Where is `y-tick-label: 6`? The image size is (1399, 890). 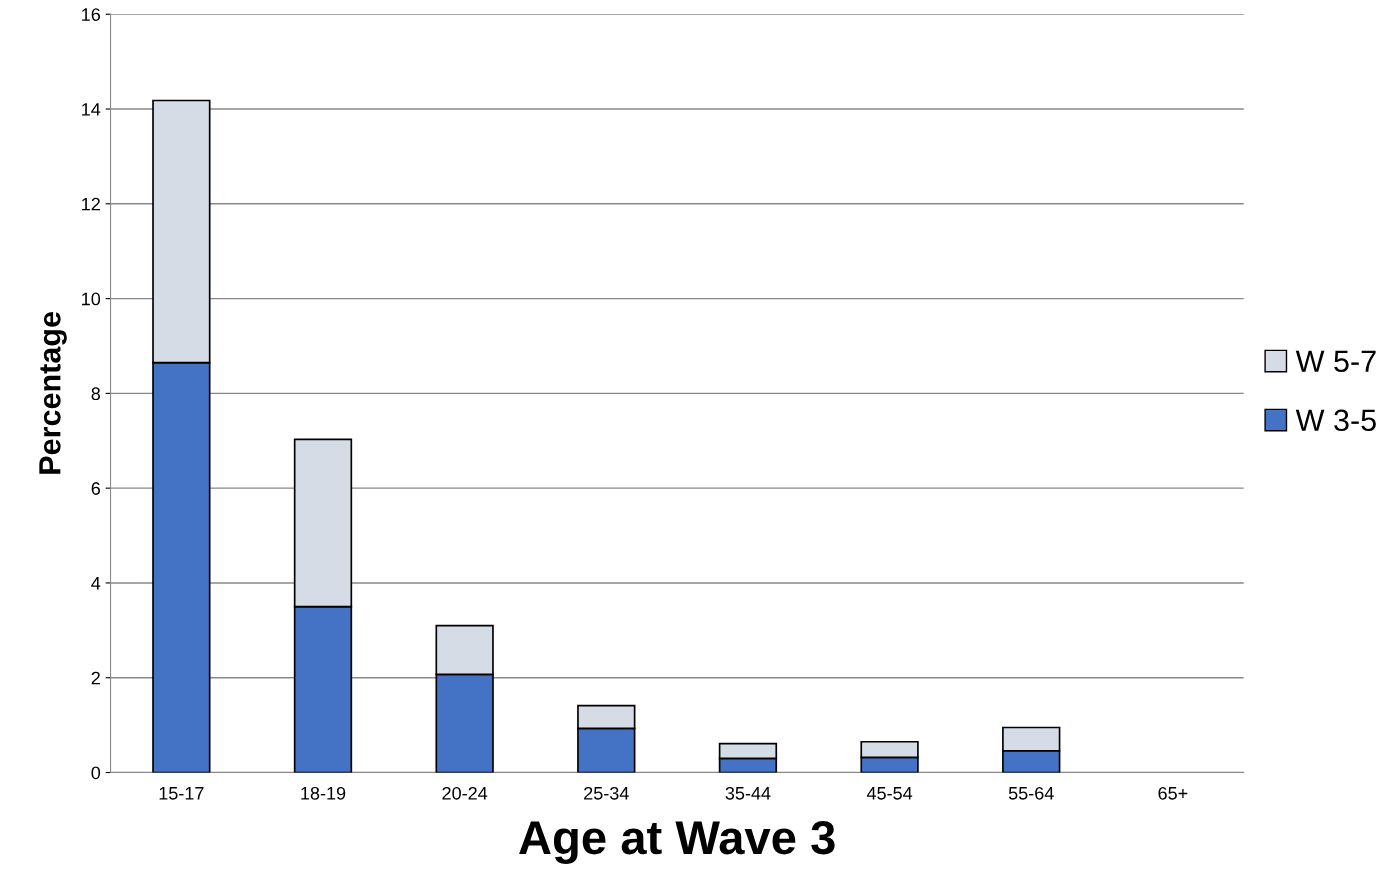
y-tick-label: 6 is located at coordinates (96, 488).